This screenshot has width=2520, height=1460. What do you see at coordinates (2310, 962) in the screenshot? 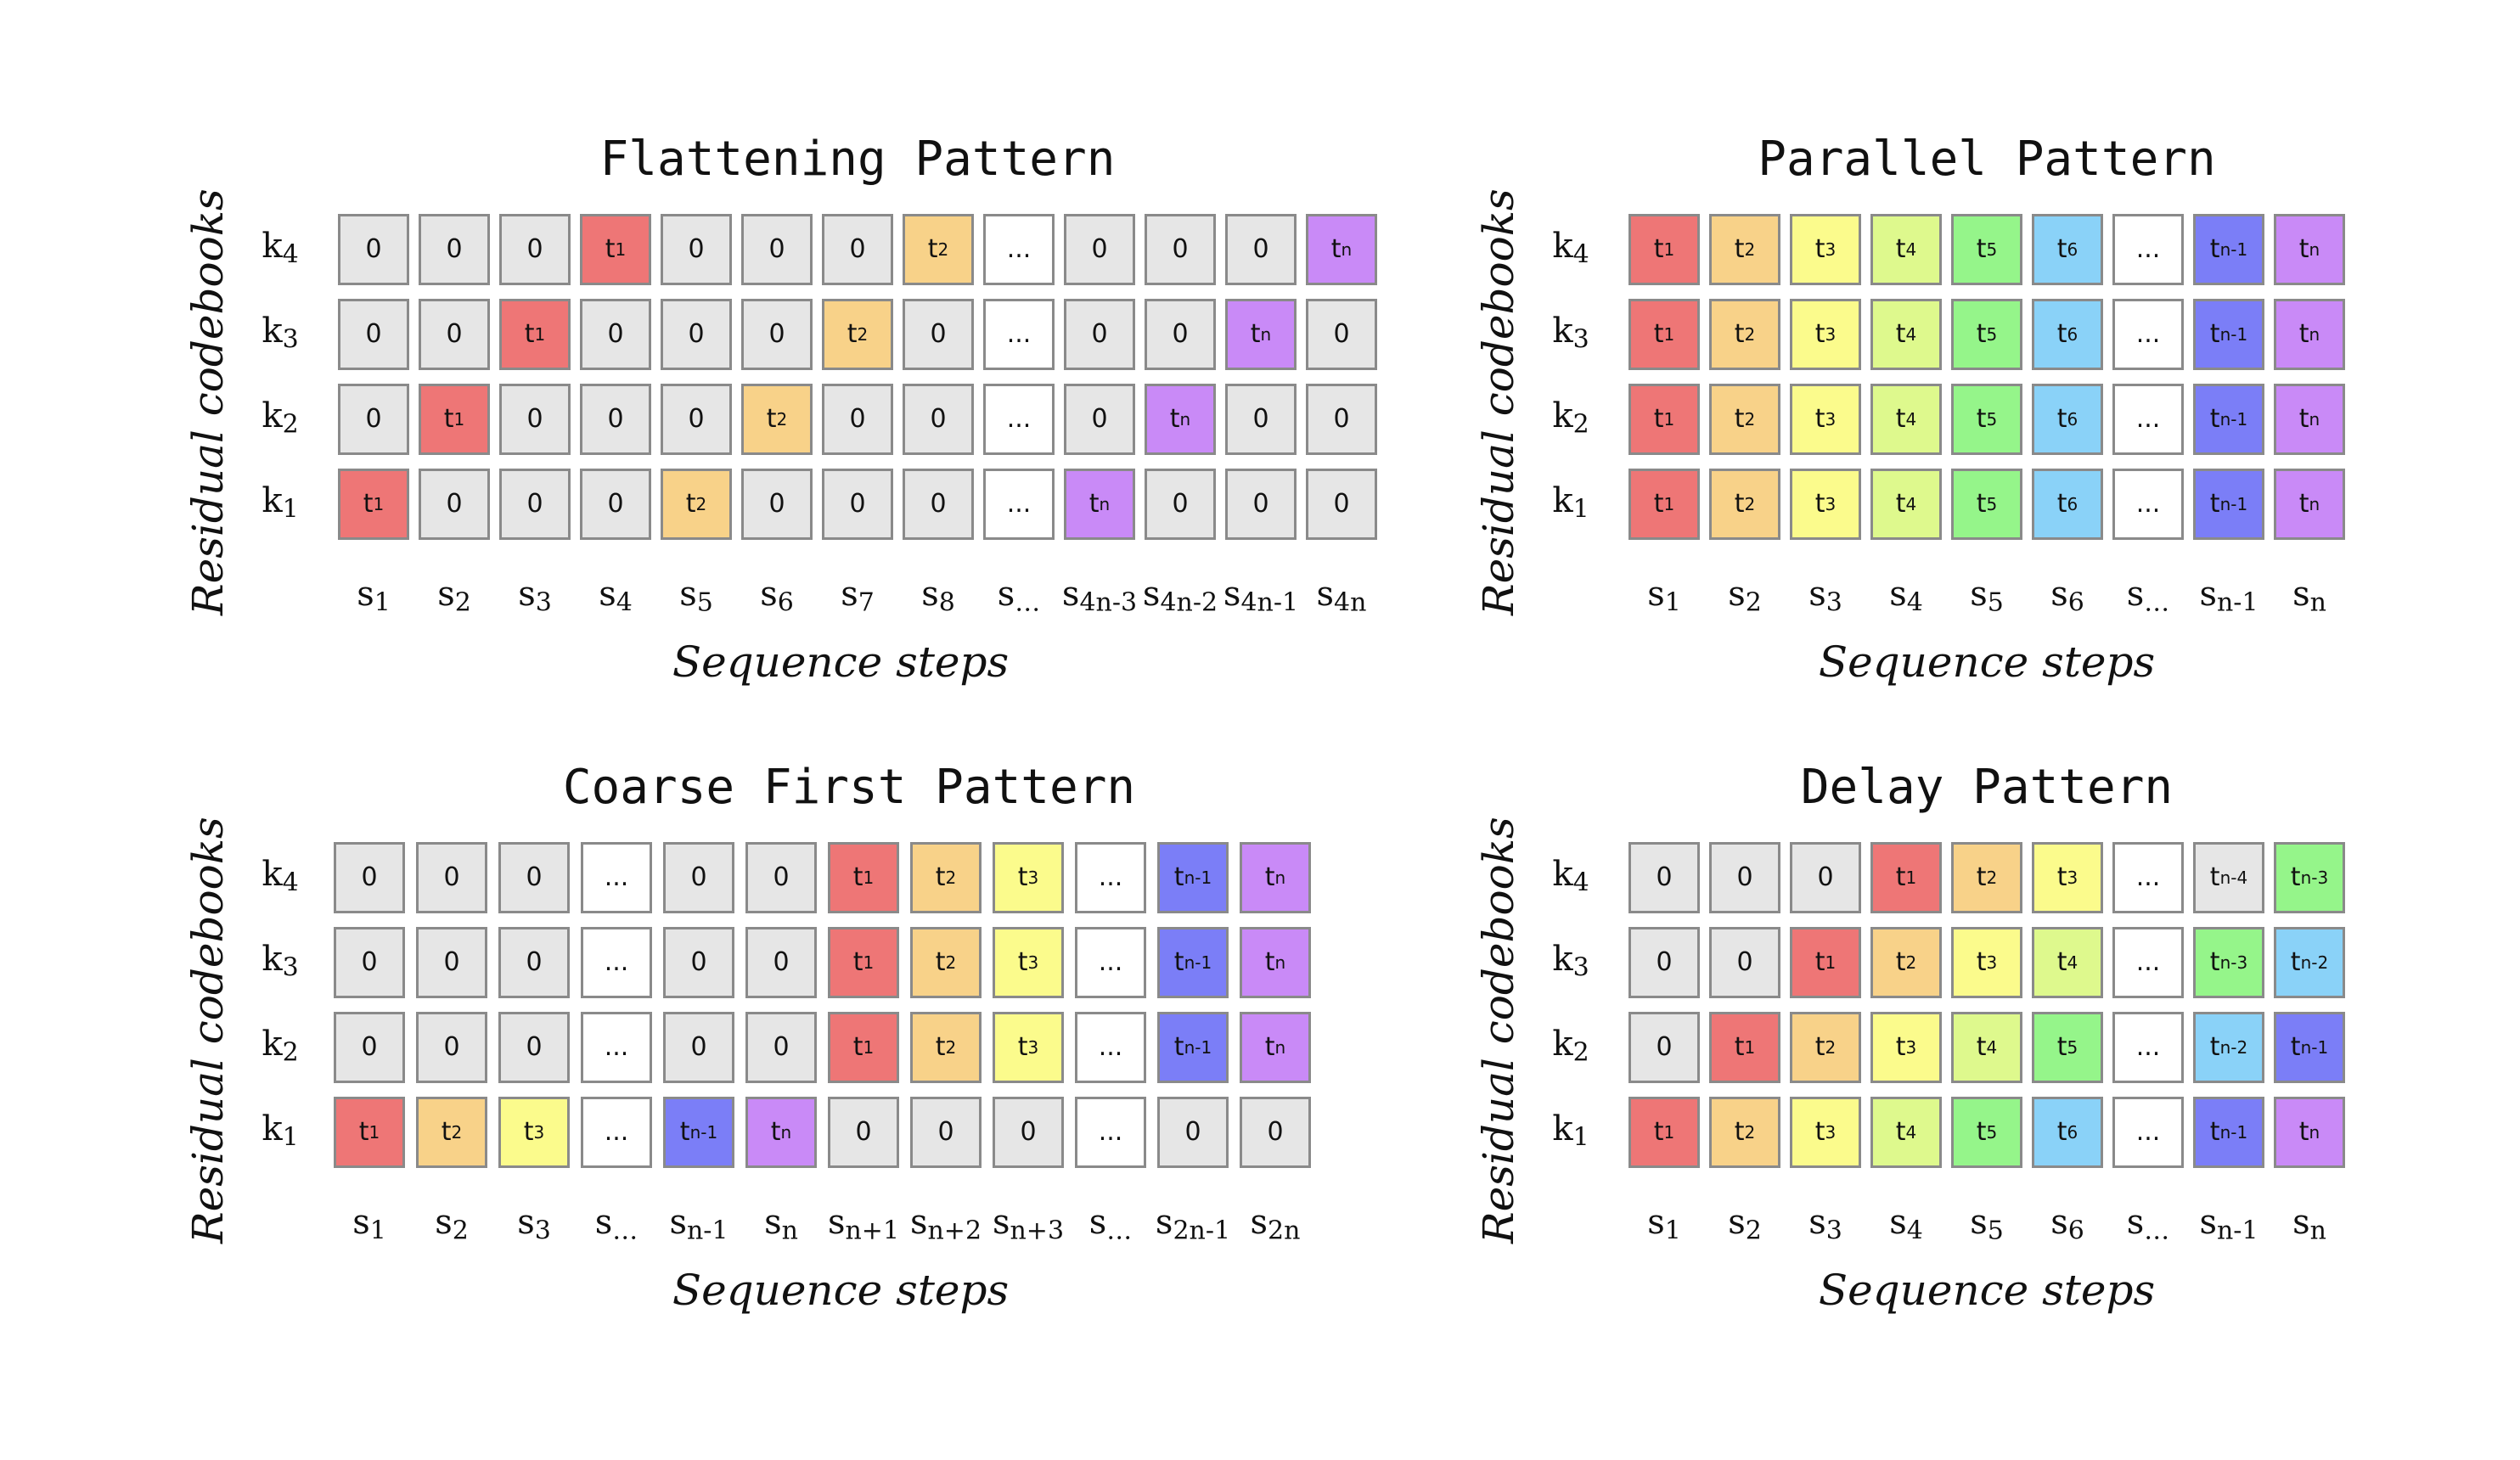
I see `token-cell: t n-2` at bounding box center [2310, 962].